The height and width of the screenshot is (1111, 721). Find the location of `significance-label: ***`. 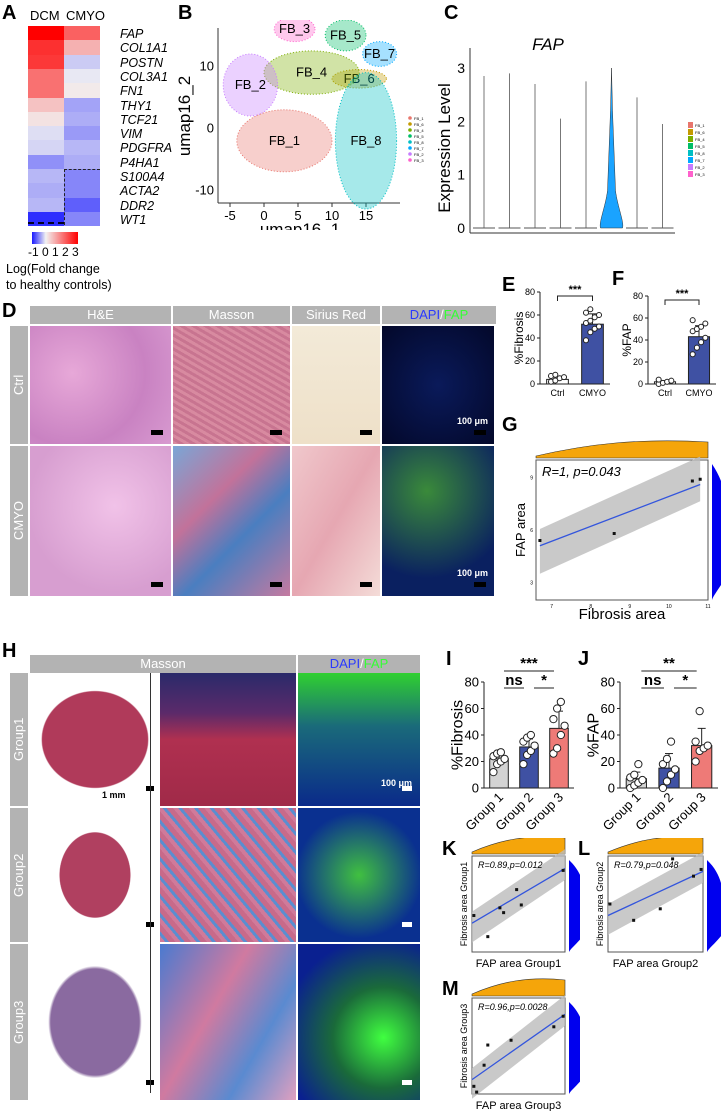

significance-label: *** is located at coordinates (529, 663).